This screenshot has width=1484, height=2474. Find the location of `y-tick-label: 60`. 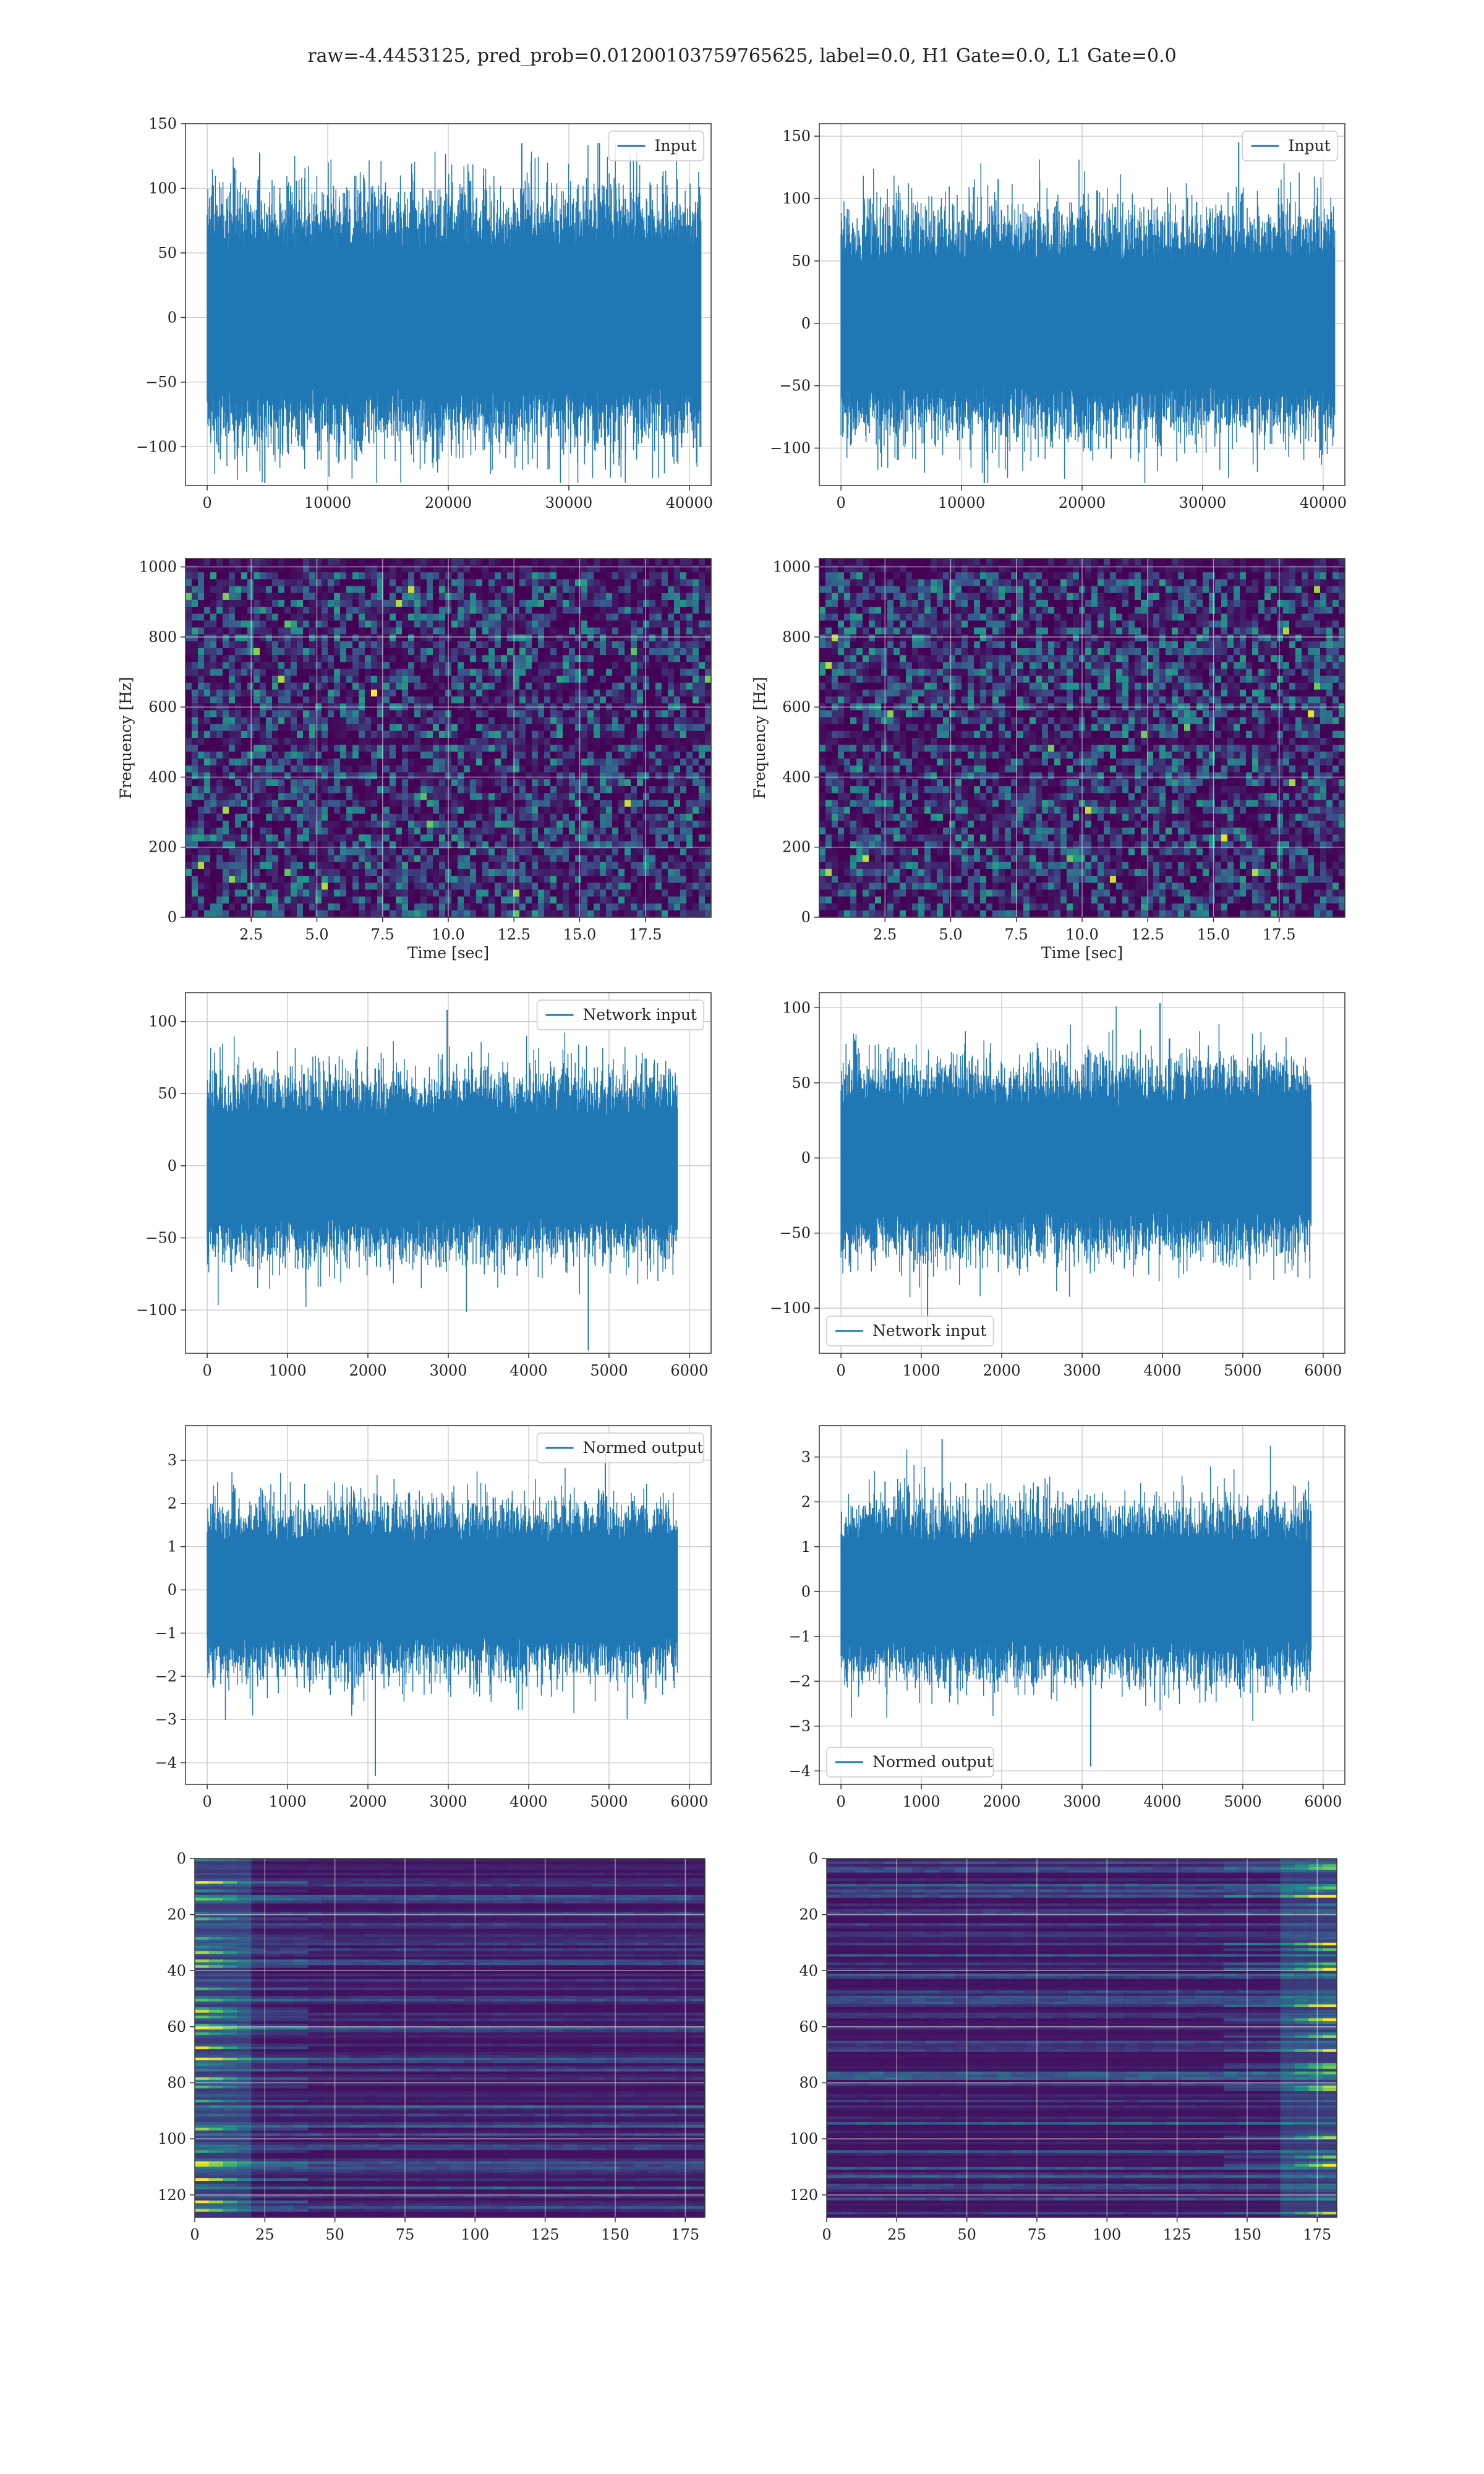

y-tick-label: 60 is located at coordinates (808, 2027).